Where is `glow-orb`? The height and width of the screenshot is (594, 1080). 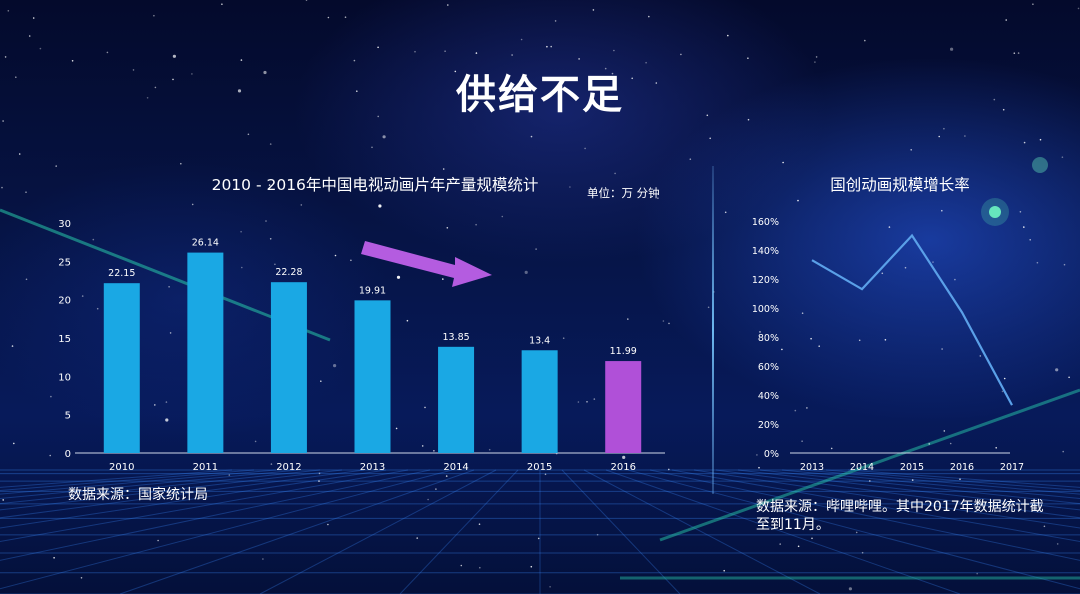 glow-orb is located at coordinates (995, 212).